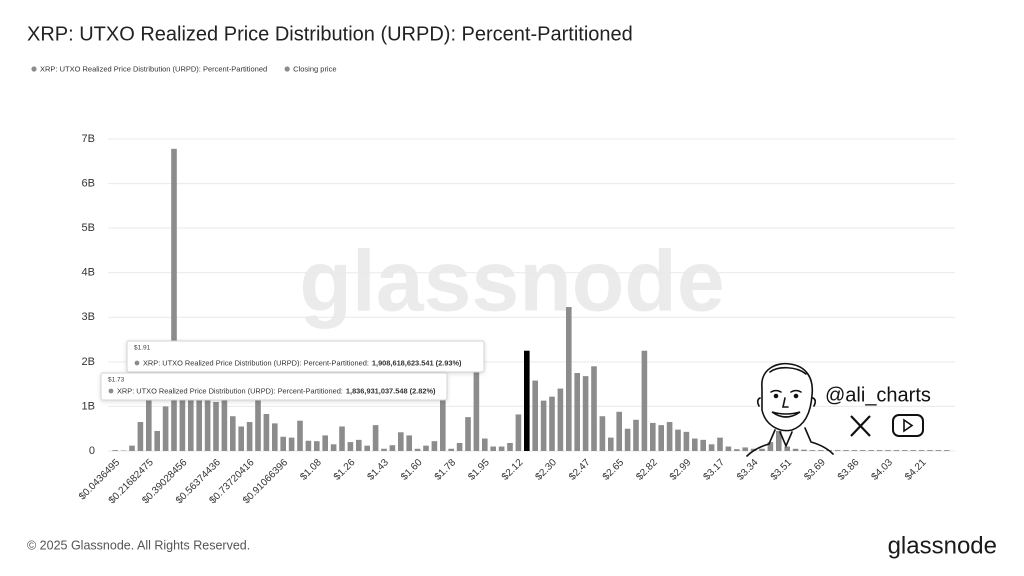 The image size is (1024, 576). I want to click on y-tick-label: 4B, so click(88, 273).